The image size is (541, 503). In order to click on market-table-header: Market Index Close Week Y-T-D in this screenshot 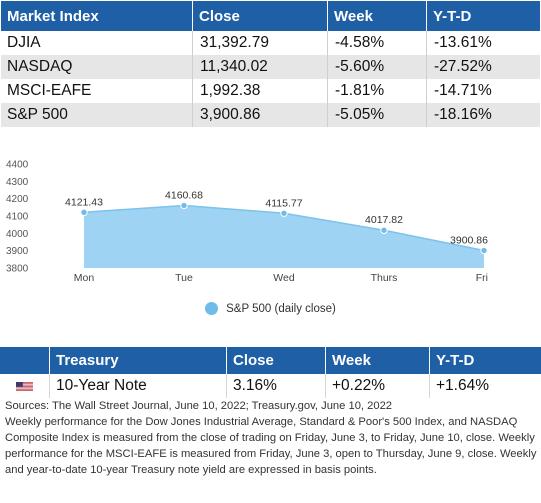, I will do `click(270, 16)`.